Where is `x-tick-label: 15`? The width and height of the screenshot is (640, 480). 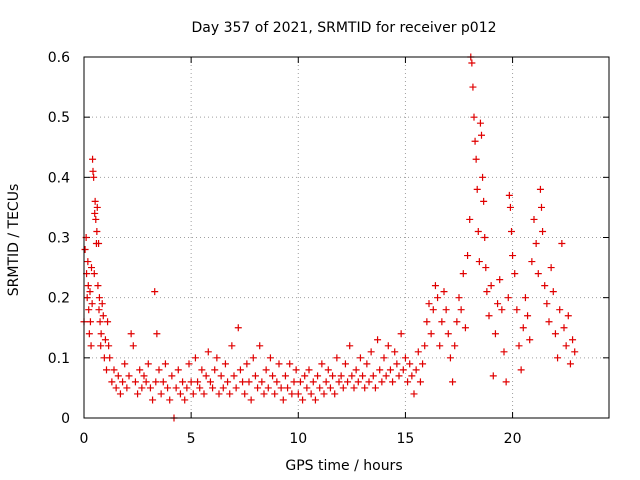
x-tick-label: 15 is located at coordinates (406, 439).